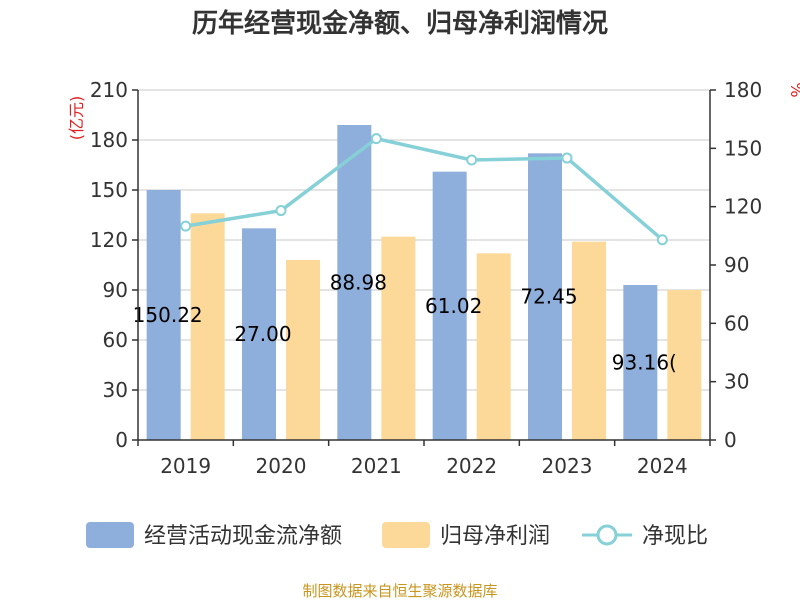  What do you see at coordinates (675, 536) in the screenshot?
I see `legend-label-ratio: 净现比` at bounding box center [675, 536].